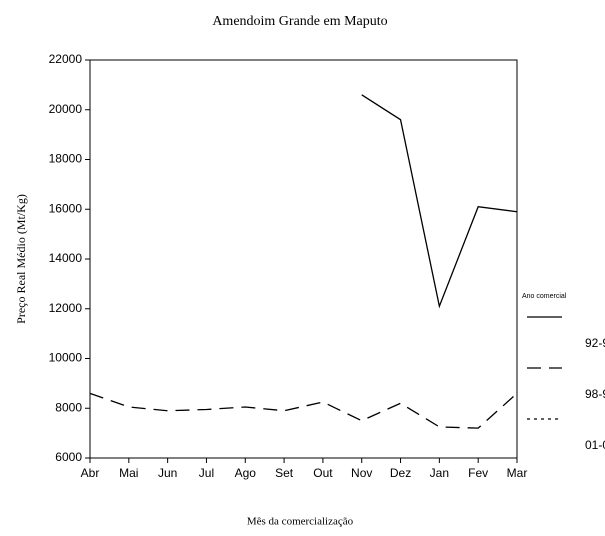  Describe the element at coordinates (68, 457) in the screenshot. I see `y-tick-label: 6000` at that location.